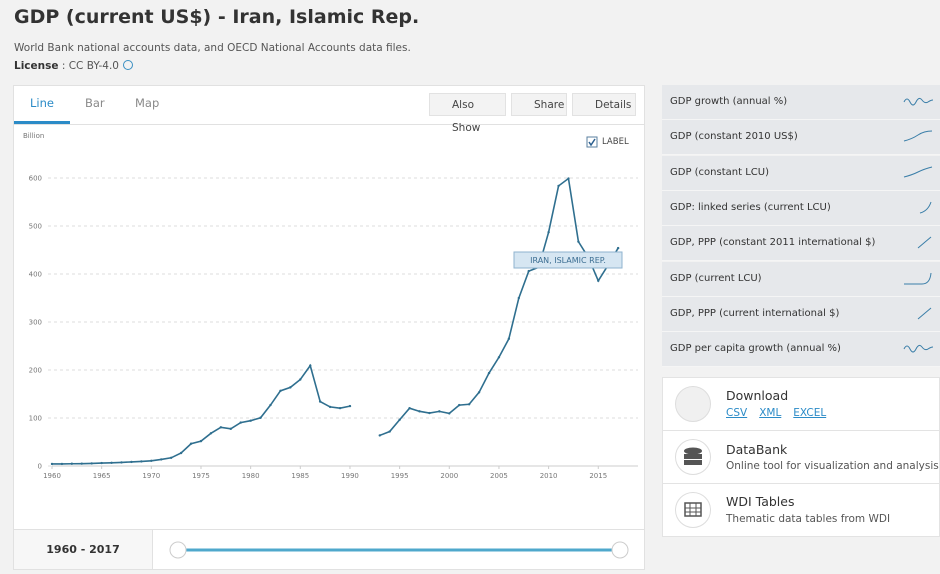  What do you see at coordinates (300, 476) in the screenshot?
I see `x-tick-label: 1985` at bounding box center [300, 476].